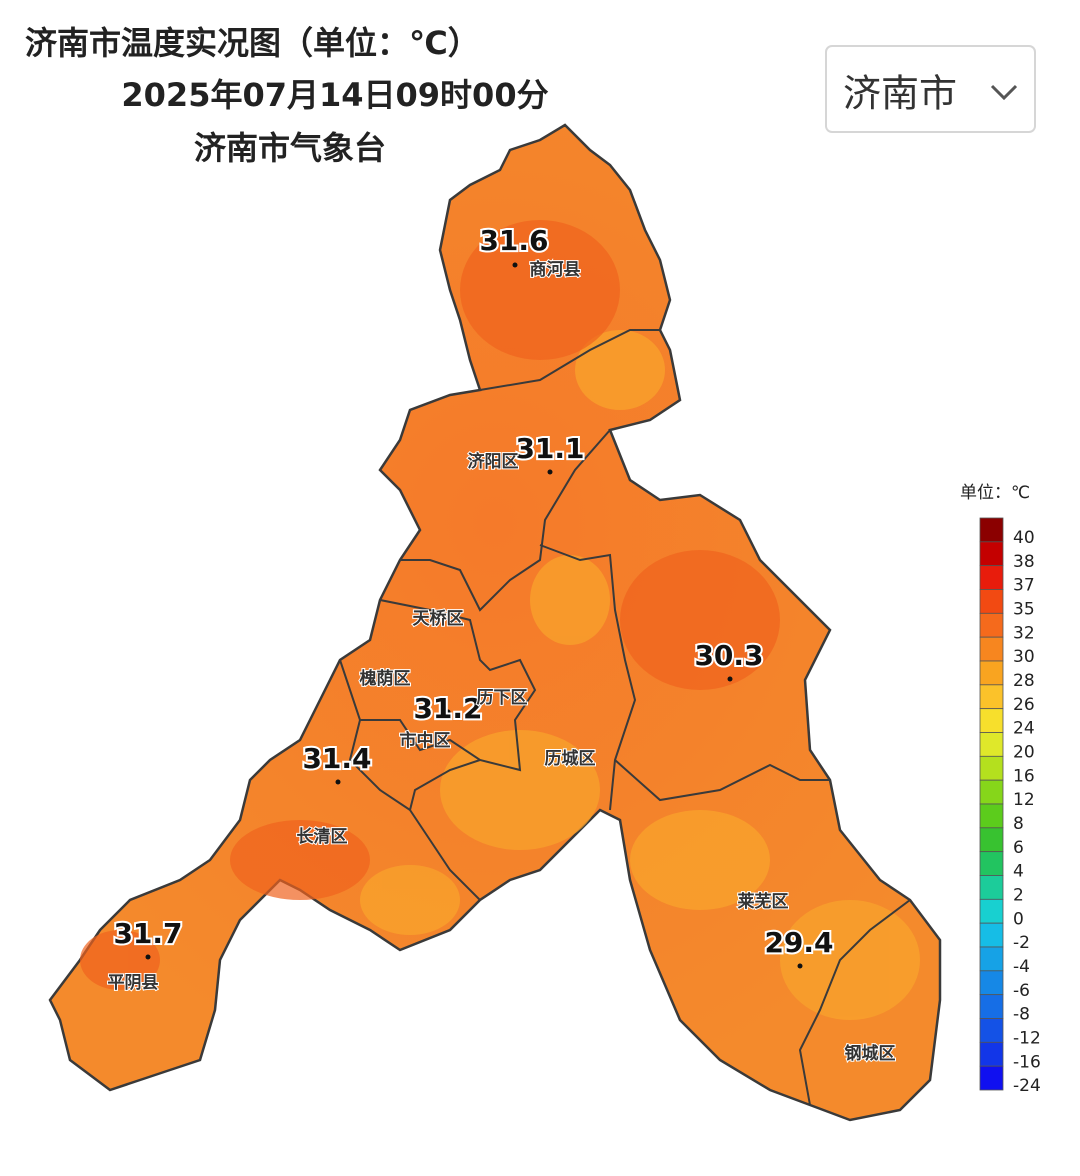 The width and height of the screenshot is (1080, 1176). What do you see at coordinates (1024, 586) in the screenshot?
I see `legend-label: 37` at bounding box center [1024, 586].